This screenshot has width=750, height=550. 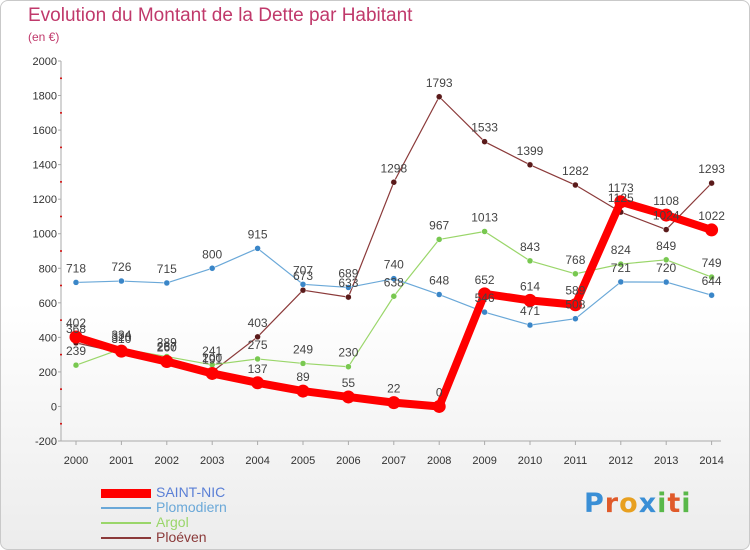 I want to click on chart-unit: (en €), so click(x=44, y=37).